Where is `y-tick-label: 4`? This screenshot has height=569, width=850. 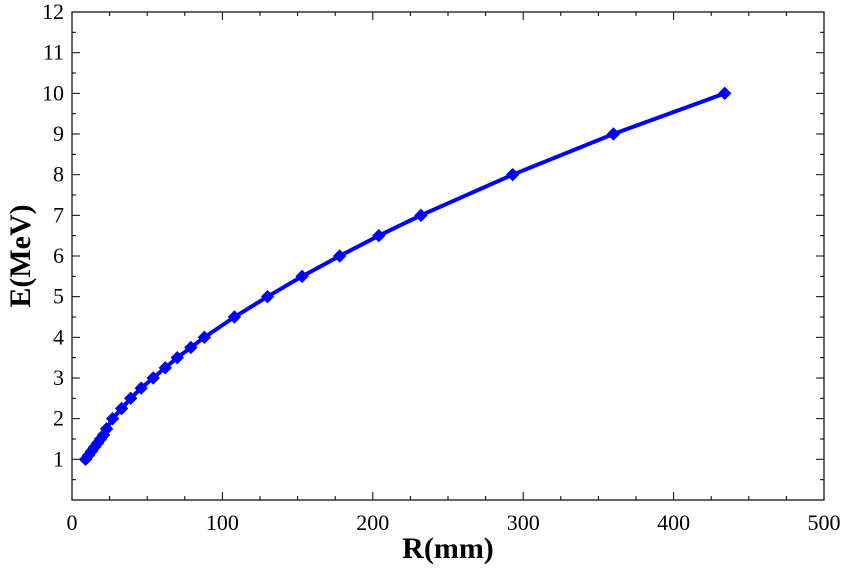
y-tick-label: 4 is located at coordinates (58, 336).